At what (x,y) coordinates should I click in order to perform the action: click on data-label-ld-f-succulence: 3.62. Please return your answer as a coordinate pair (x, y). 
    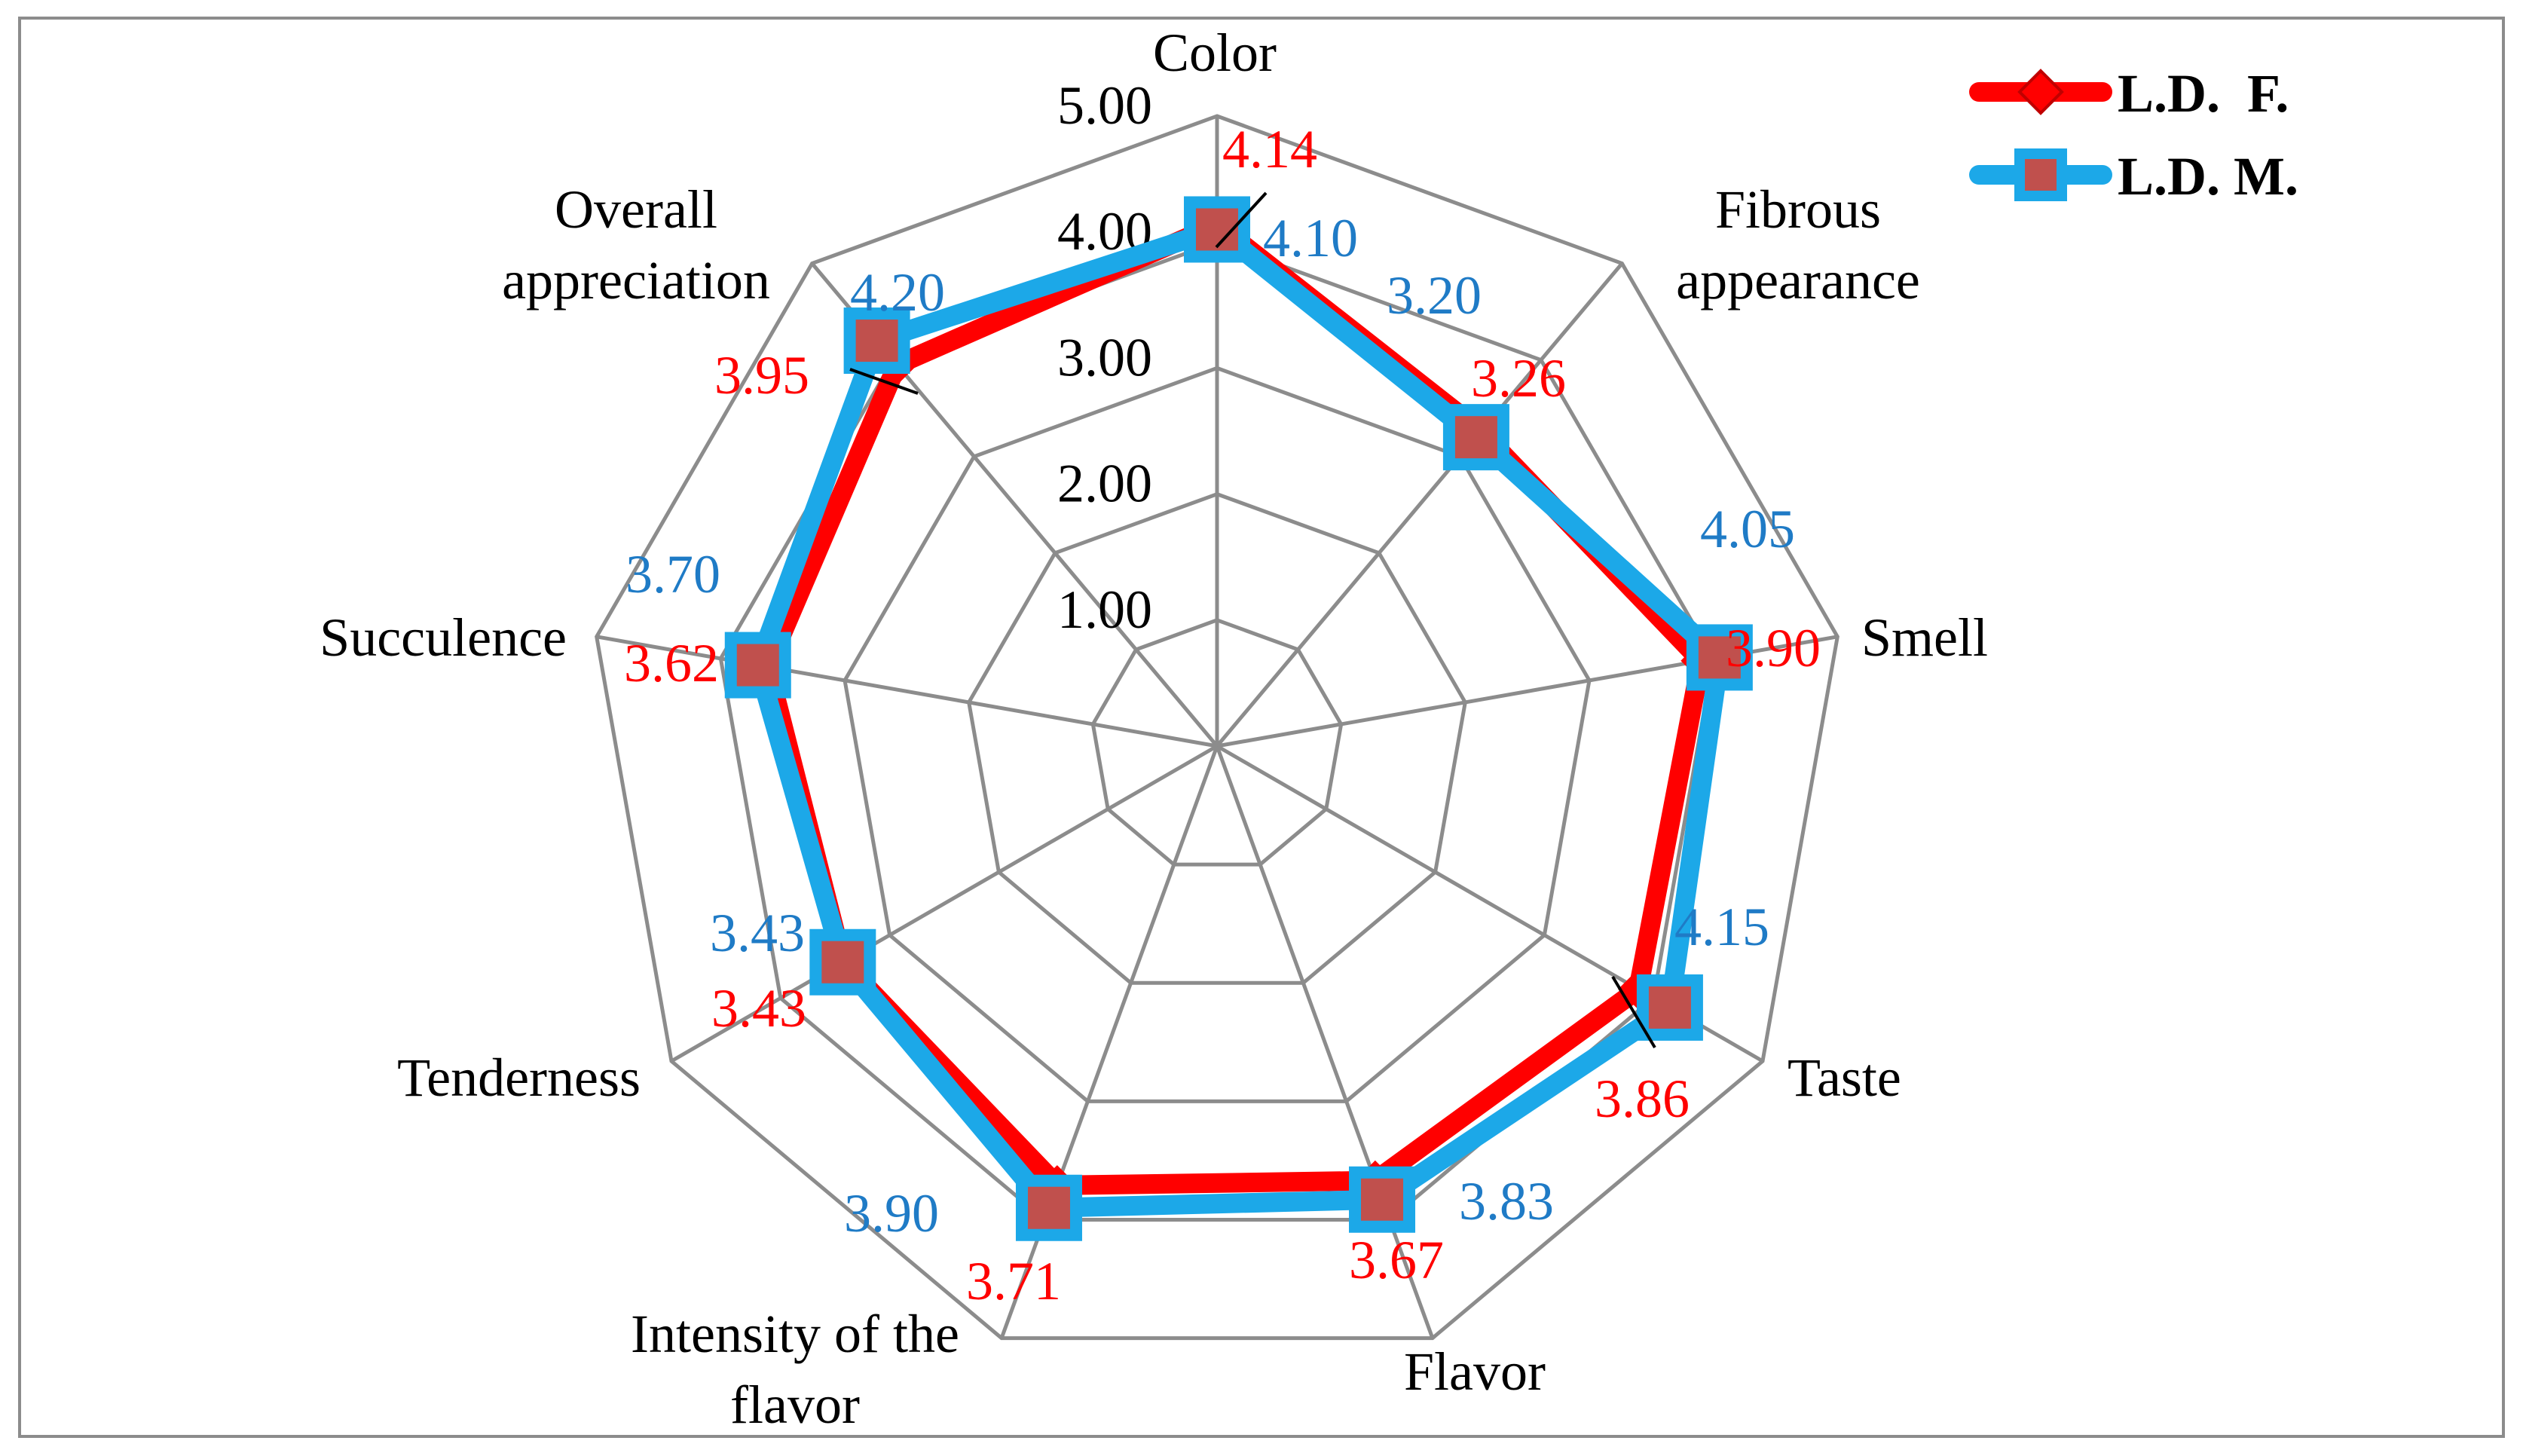
    Looking at the image, I should click on (672, 663).